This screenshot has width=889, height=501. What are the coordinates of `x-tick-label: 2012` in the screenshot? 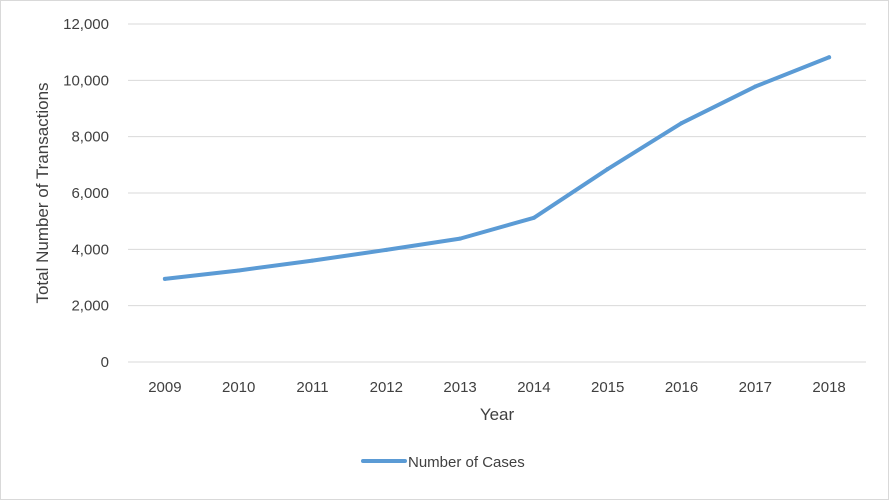 It's located at (386, 387).